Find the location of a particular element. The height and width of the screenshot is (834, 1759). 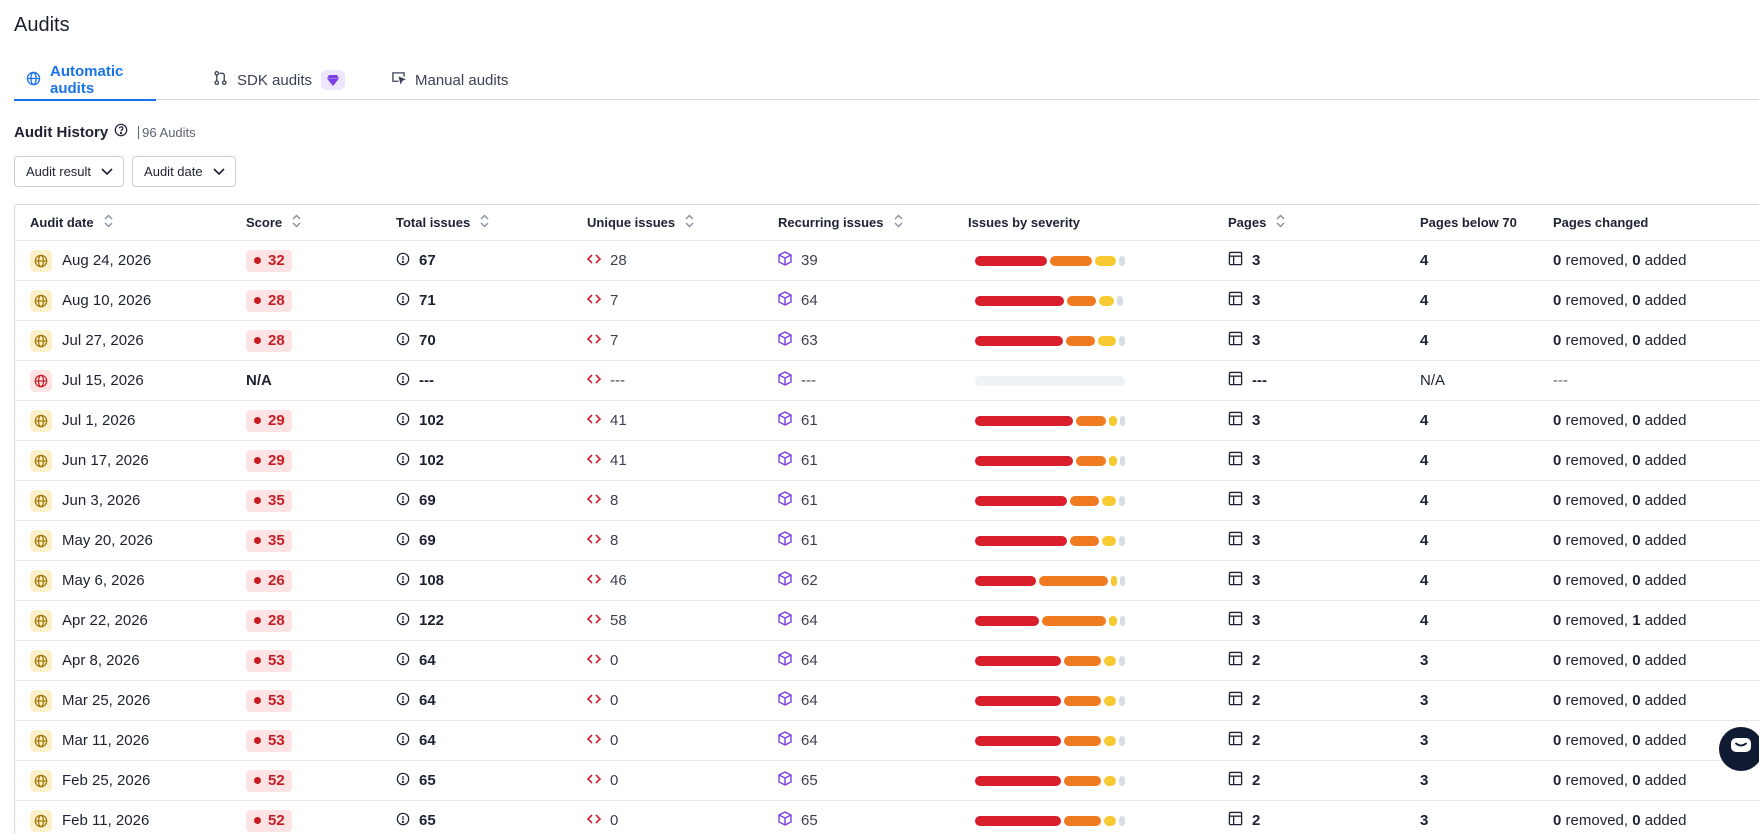

column-header-score: Score is located at coordinates (273, 222).